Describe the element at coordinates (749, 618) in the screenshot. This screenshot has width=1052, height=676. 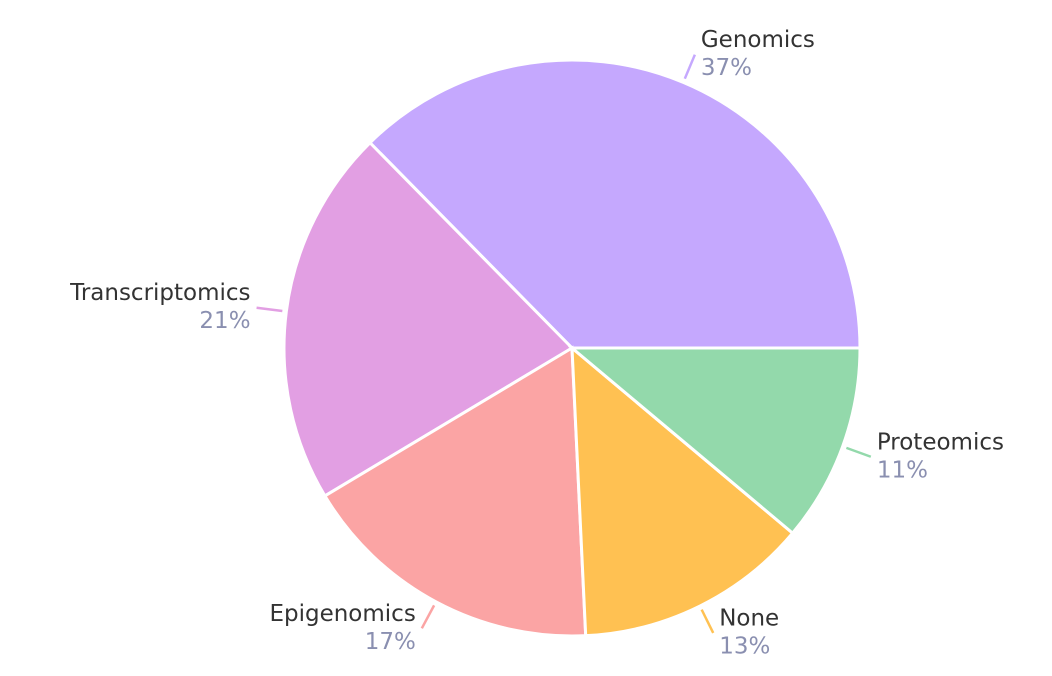
I see `slice-label: None` at that location.